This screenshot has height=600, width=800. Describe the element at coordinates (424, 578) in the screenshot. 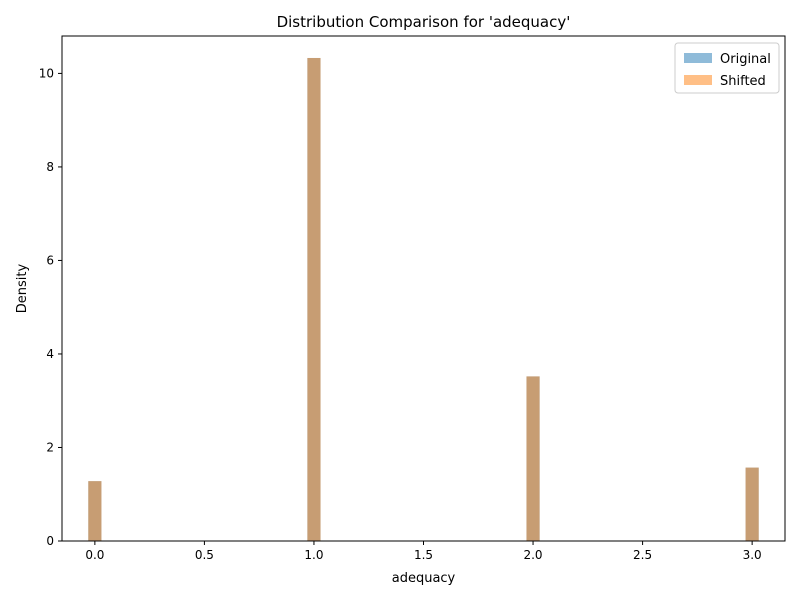

I see `x-axis-label: adequacy` at that location.